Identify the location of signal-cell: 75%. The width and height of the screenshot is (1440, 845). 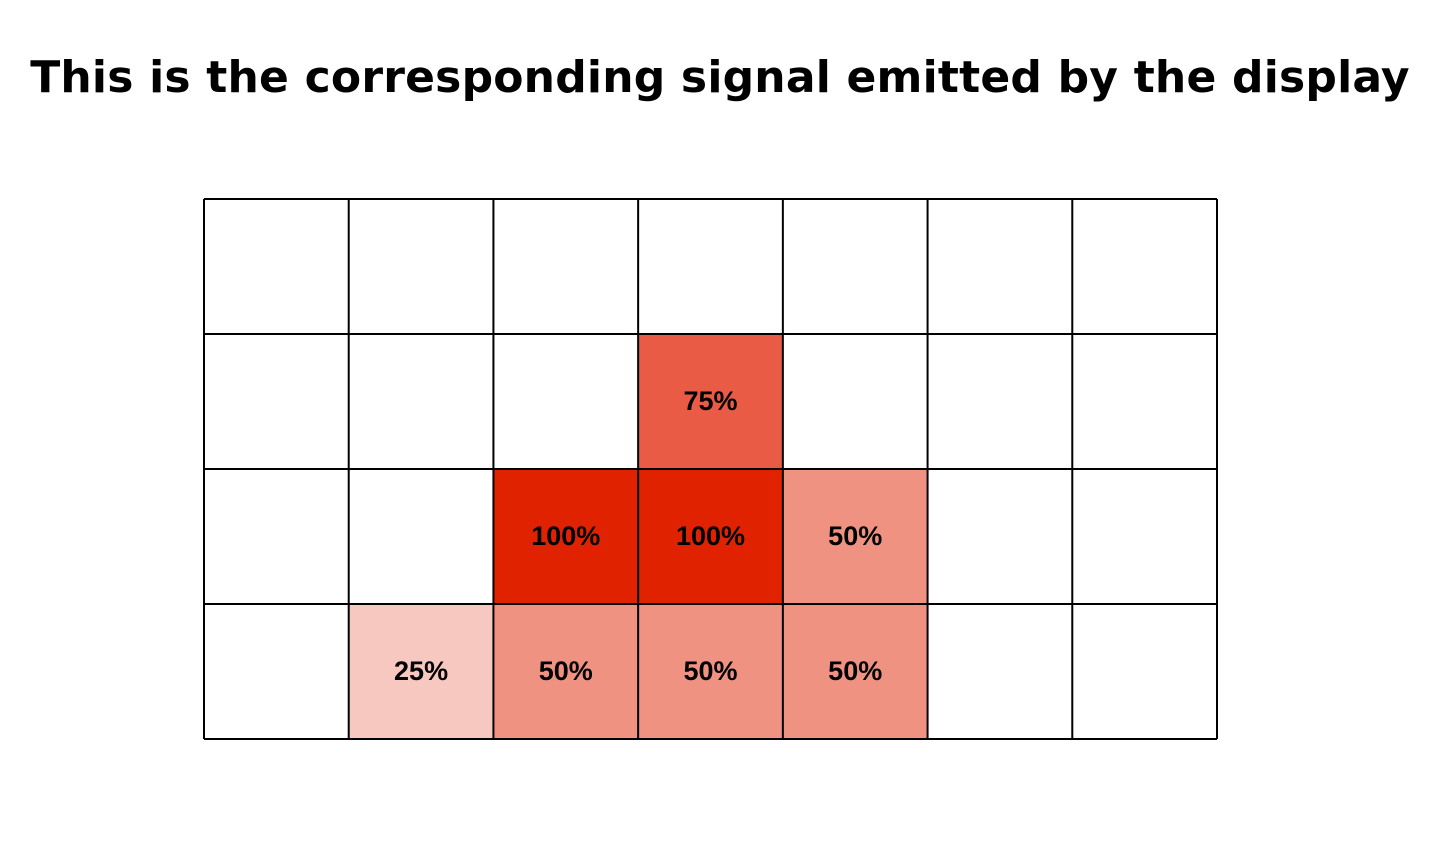
(710, 401).